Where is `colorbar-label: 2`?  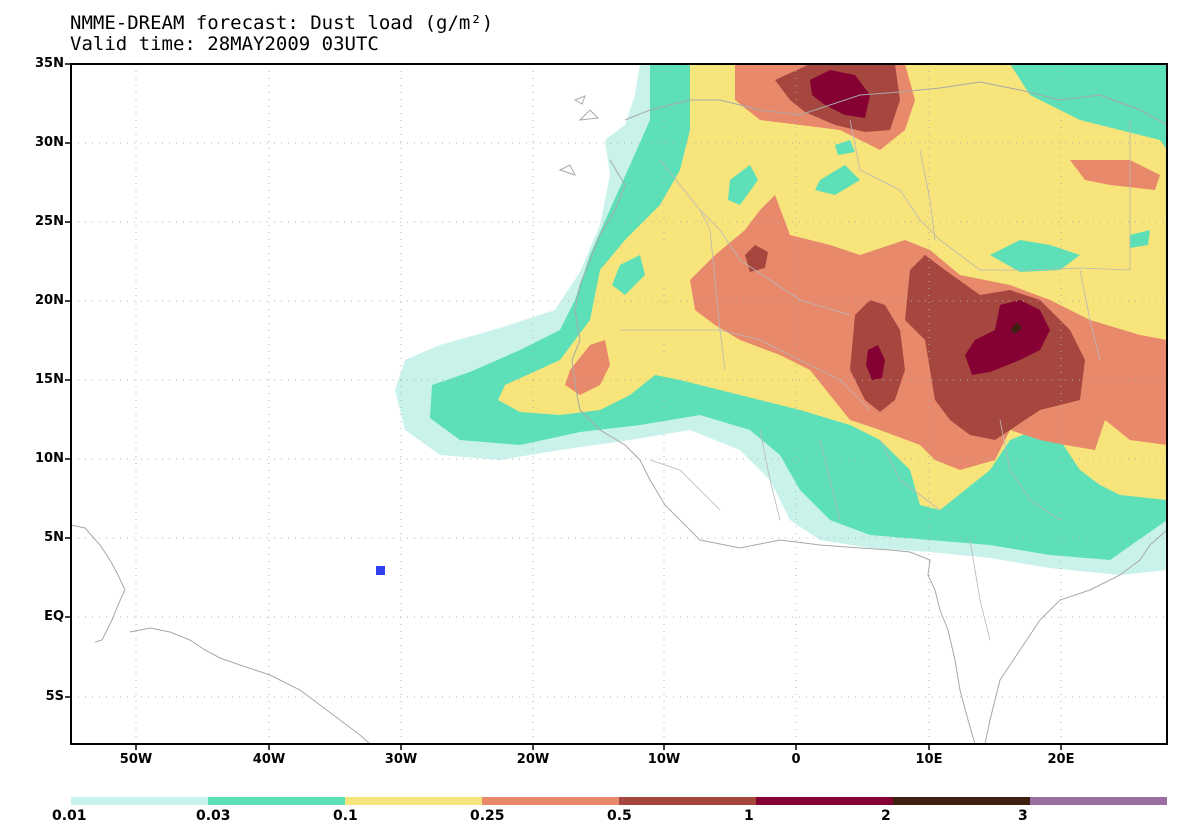
colorbar-label: 2 is located at coordinates (886, 816).